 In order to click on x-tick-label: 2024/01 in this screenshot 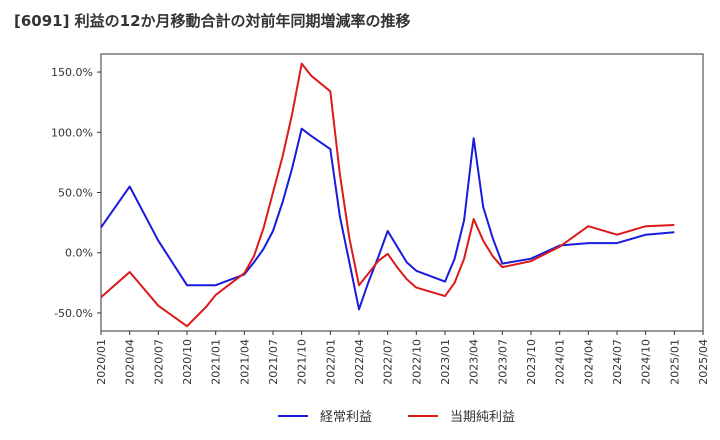, I will do `click(560, 362)`.